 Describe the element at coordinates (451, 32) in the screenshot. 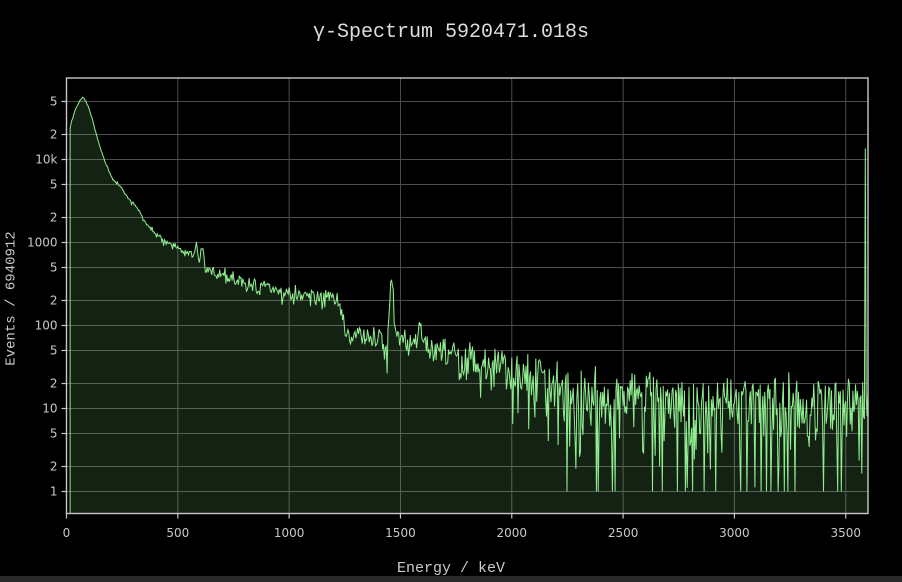

I see `page-title: γ-Spectrum 5920471.018s` at that location.